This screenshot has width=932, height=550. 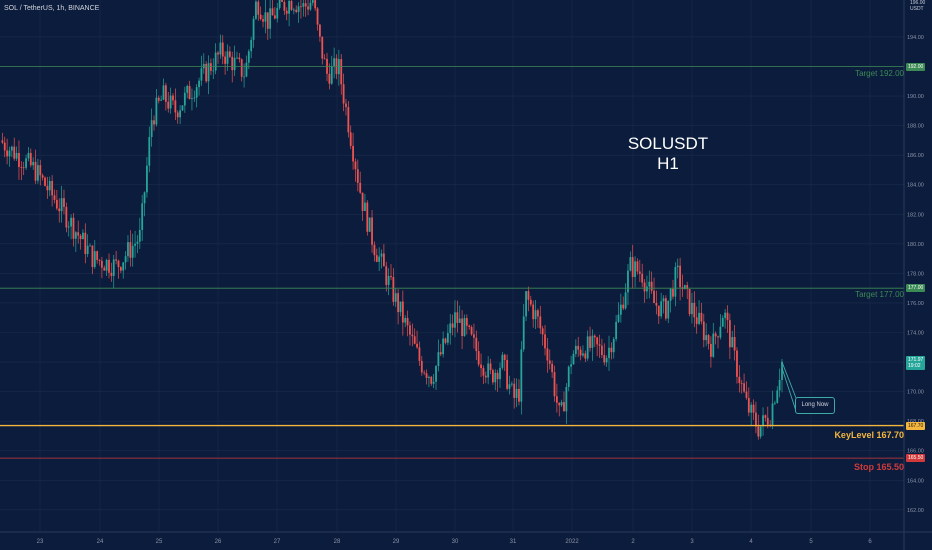 I want to click on y-tick-label: 180.00, so click(x=915, y=245).